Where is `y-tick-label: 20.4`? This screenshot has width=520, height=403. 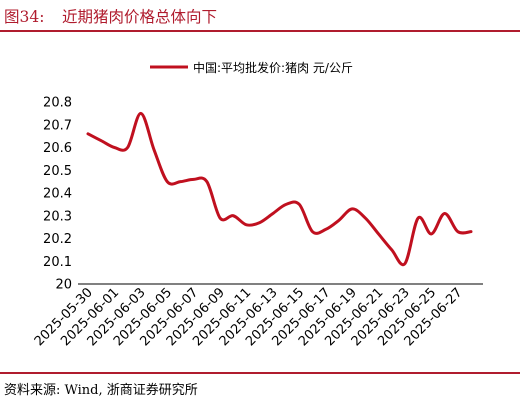 y-tick-label: 20.4 is located at coordinates (57, 194).